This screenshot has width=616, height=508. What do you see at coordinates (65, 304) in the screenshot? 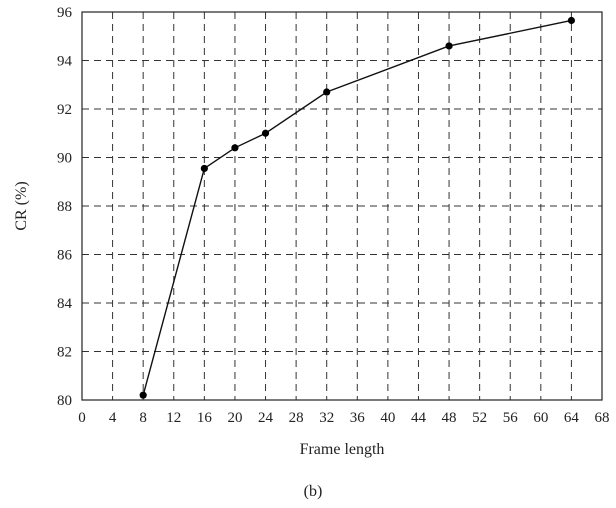
I see `y-tick-label: 84` at bounding box center [65, 304].